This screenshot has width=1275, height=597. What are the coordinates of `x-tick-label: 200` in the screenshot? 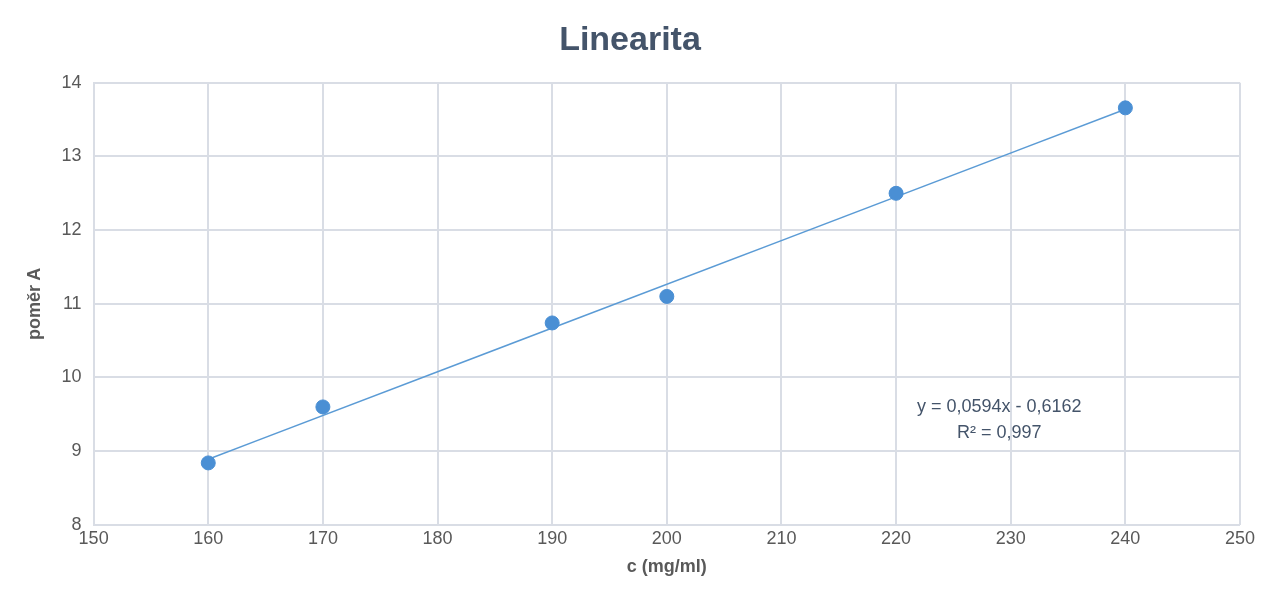 It's located at (666, 537).